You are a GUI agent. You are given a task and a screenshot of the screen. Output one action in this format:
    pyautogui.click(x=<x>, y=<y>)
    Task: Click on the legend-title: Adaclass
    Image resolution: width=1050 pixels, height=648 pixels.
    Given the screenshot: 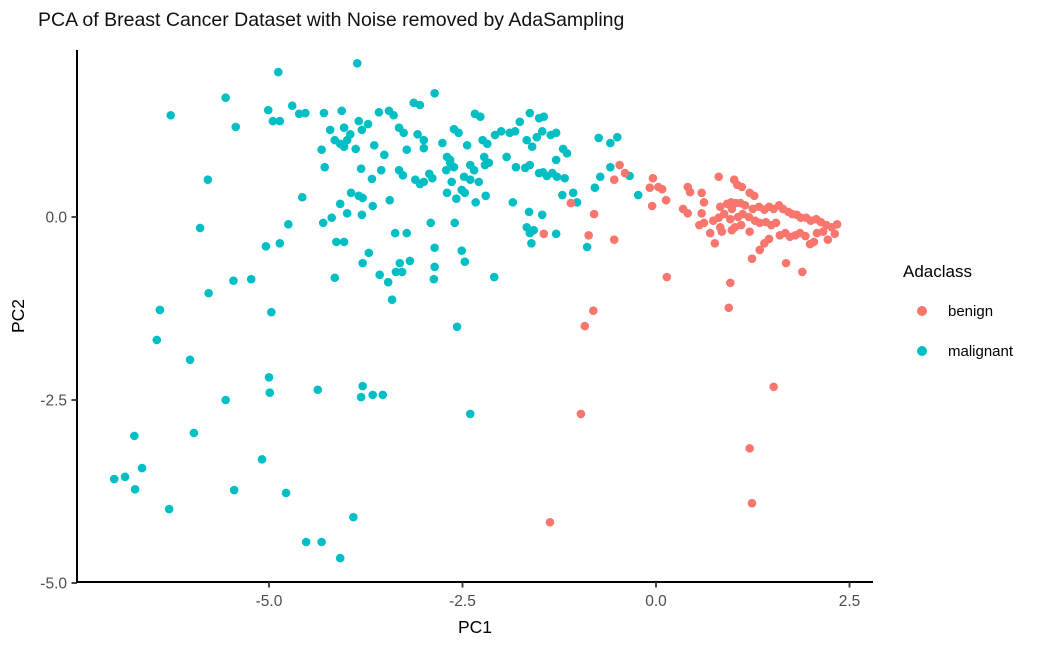 What is the action you would take?
    pyautogui.click(x=937, y=271)
    